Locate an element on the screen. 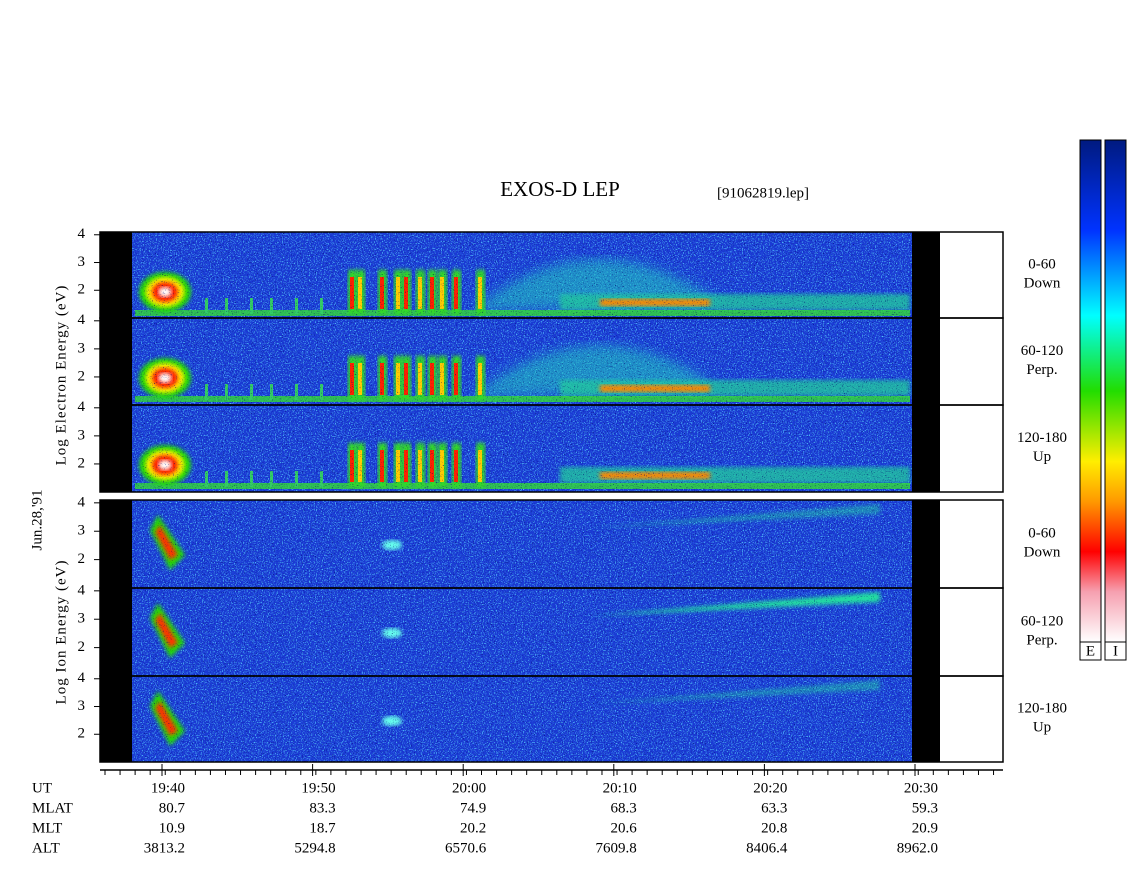  cell: 63.3 is located at coordinates (774, 808).